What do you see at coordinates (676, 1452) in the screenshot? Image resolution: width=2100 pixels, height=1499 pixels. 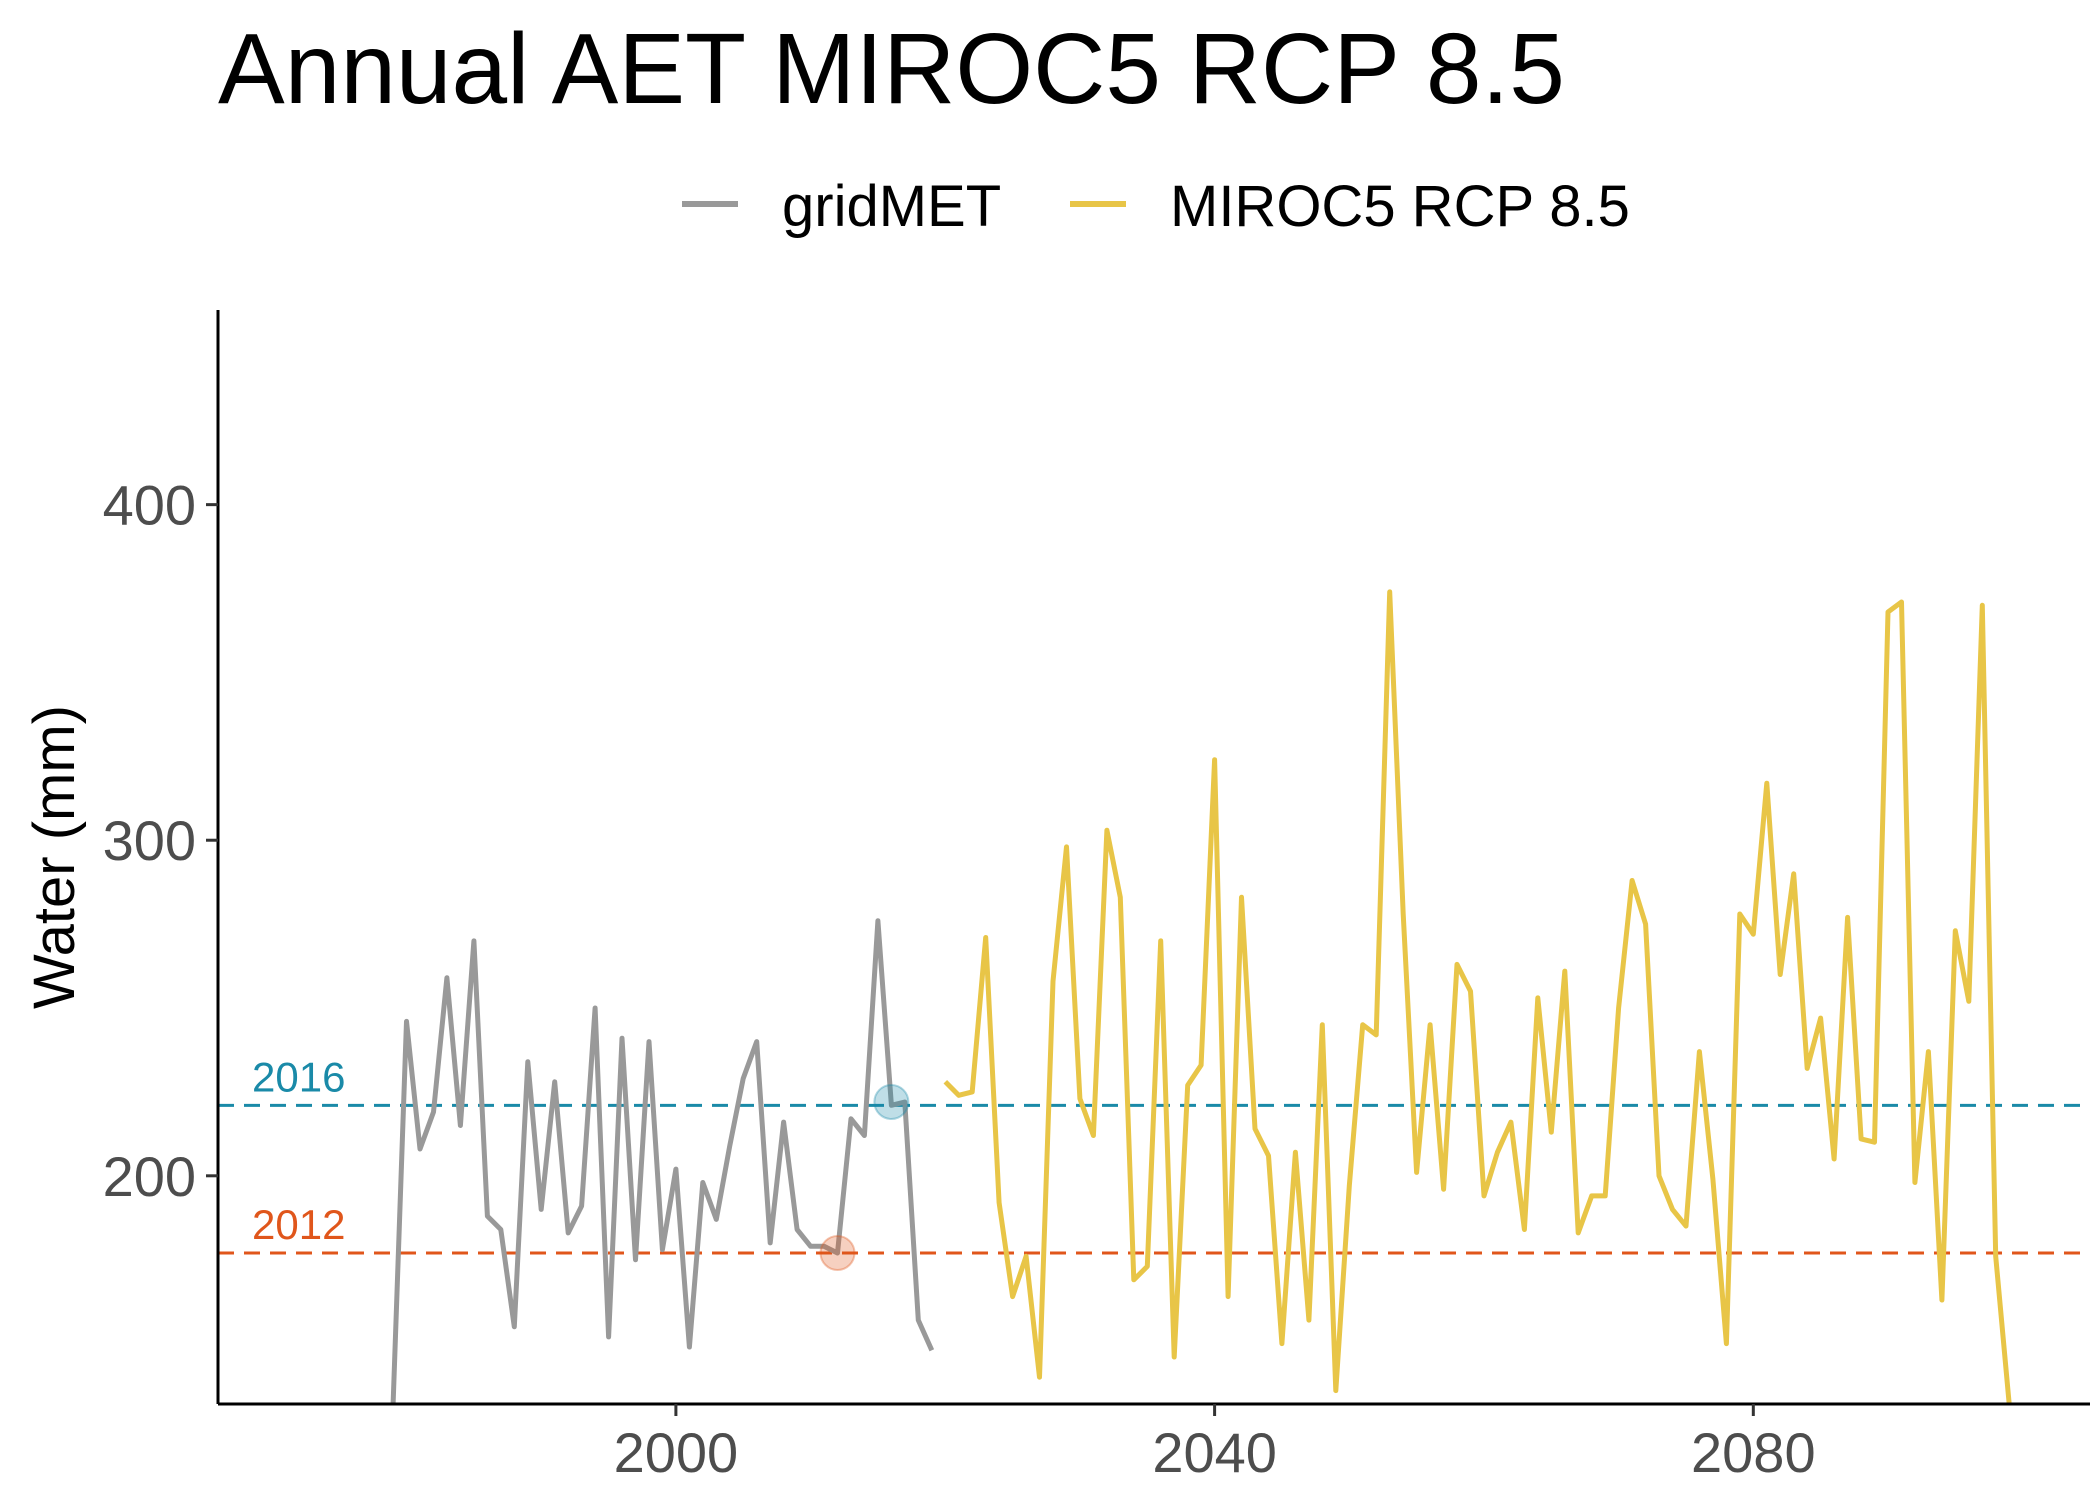 I see `x-tick-label-2000: 2000` at bounding box center [676, 1452].